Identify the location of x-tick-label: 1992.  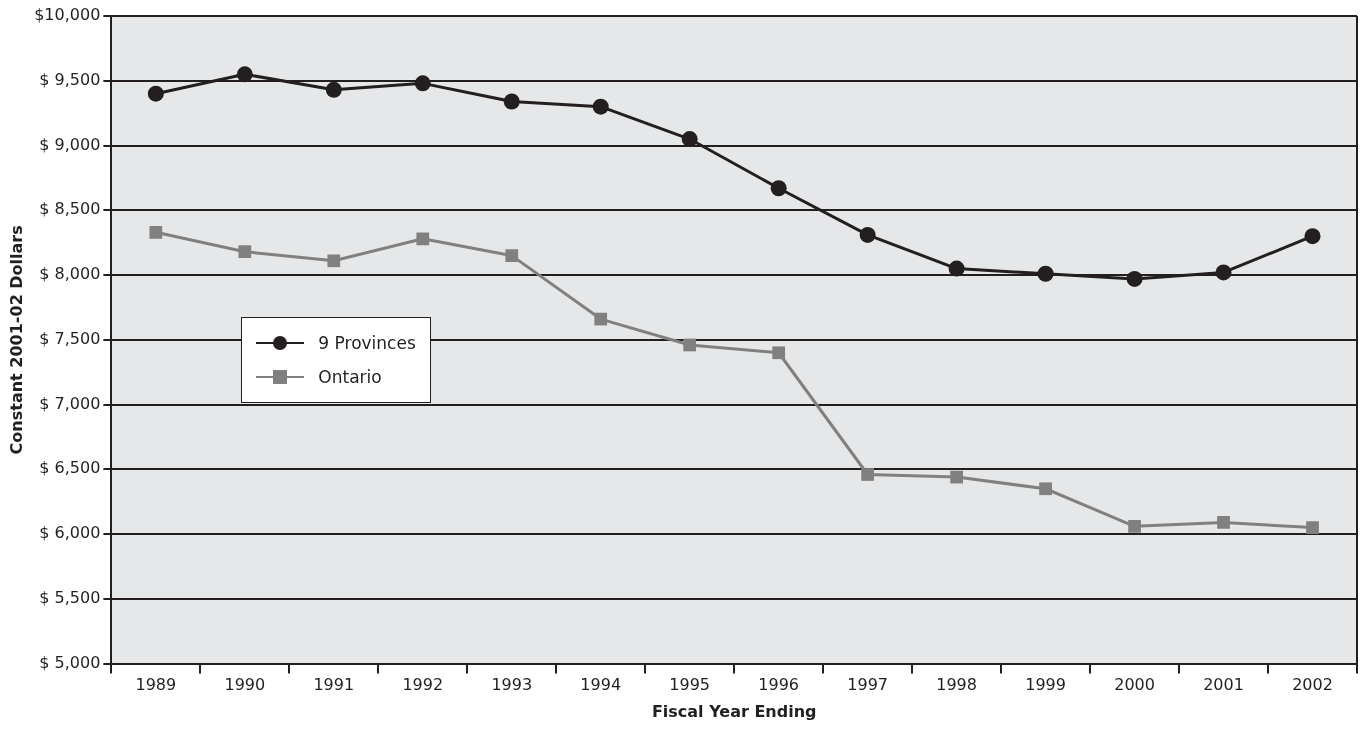
(423, 685).